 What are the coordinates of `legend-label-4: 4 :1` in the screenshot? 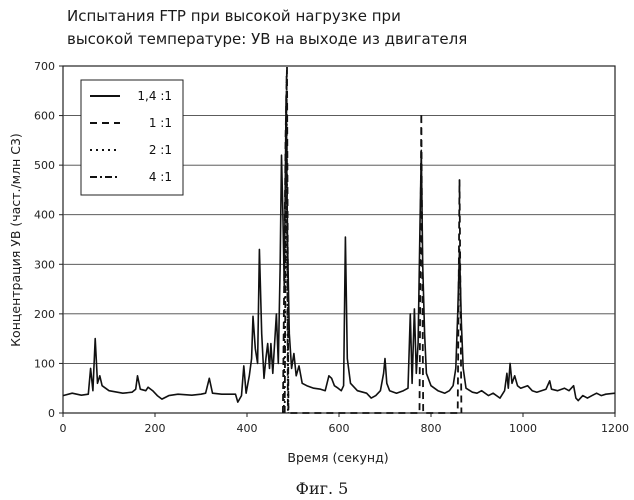 It's located at (160, 177).